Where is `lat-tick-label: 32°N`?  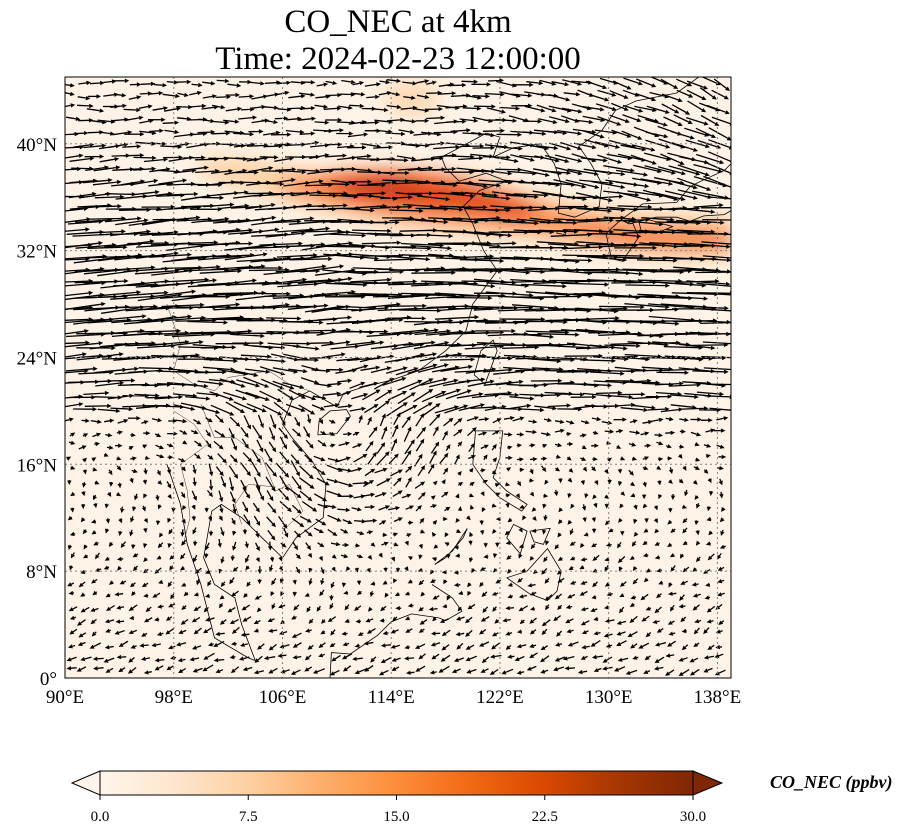 lat-tick-label: 32°N is located at coordinates (37, 252).